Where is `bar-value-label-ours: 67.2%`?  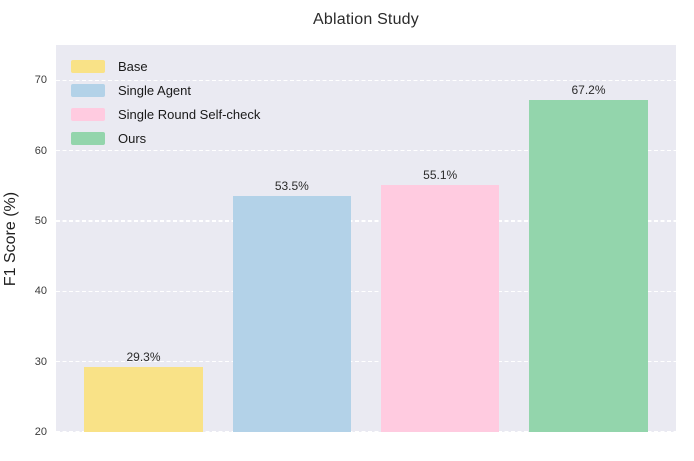
bar-value-label-ours: 67.2% is located at coordinates (588, 89).